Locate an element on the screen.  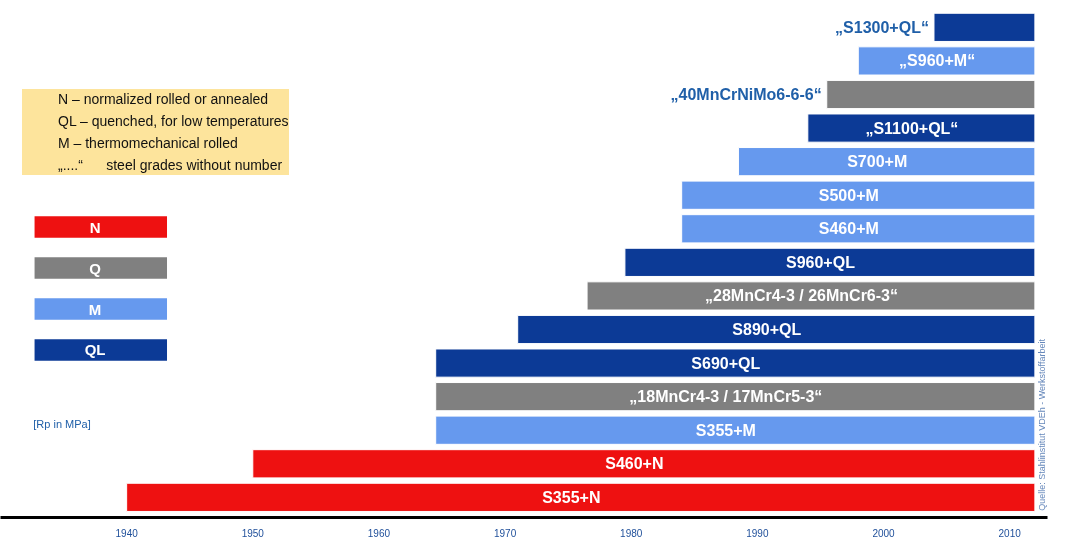
x-tick-label: 1950 is located at coordinates (253, 533).